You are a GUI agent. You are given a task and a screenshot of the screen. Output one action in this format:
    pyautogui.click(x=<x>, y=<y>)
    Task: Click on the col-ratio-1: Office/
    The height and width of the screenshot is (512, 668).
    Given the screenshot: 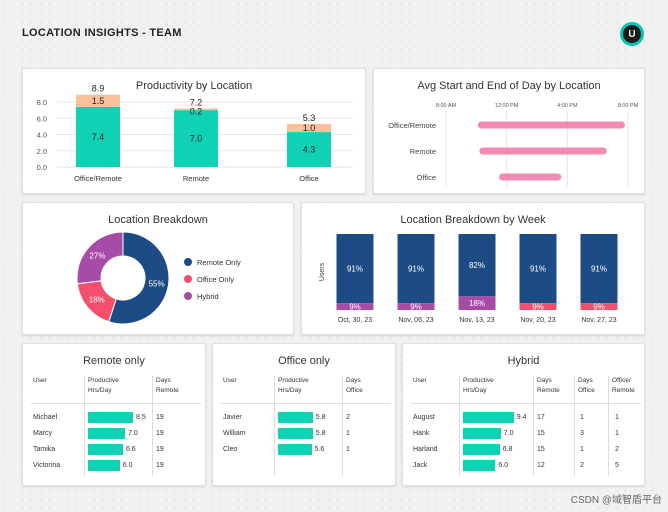 What is the action you would take?
    pyautogui.click(x=621, y=380)
    